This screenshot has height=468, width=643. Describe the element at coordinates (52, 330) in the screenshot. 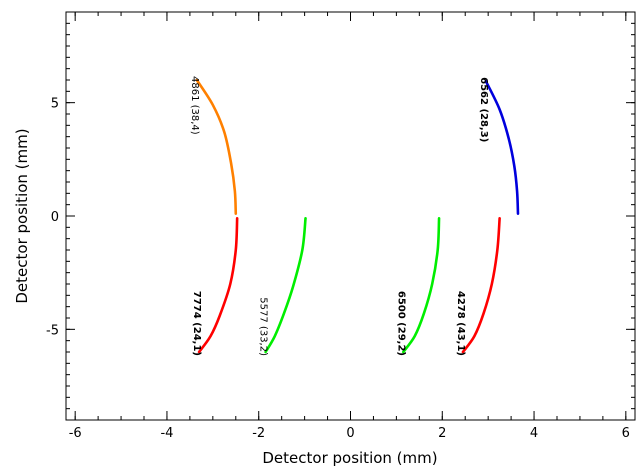

I see `y-tick-label: -5` at that location.